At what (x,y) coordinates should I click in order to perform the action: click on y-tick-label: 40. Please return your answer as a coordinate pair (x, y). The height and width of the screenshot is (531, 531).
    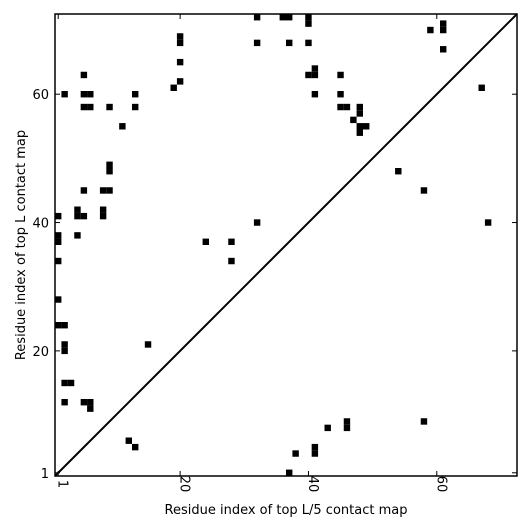
    Looking at the image, I should click on (40, 224).